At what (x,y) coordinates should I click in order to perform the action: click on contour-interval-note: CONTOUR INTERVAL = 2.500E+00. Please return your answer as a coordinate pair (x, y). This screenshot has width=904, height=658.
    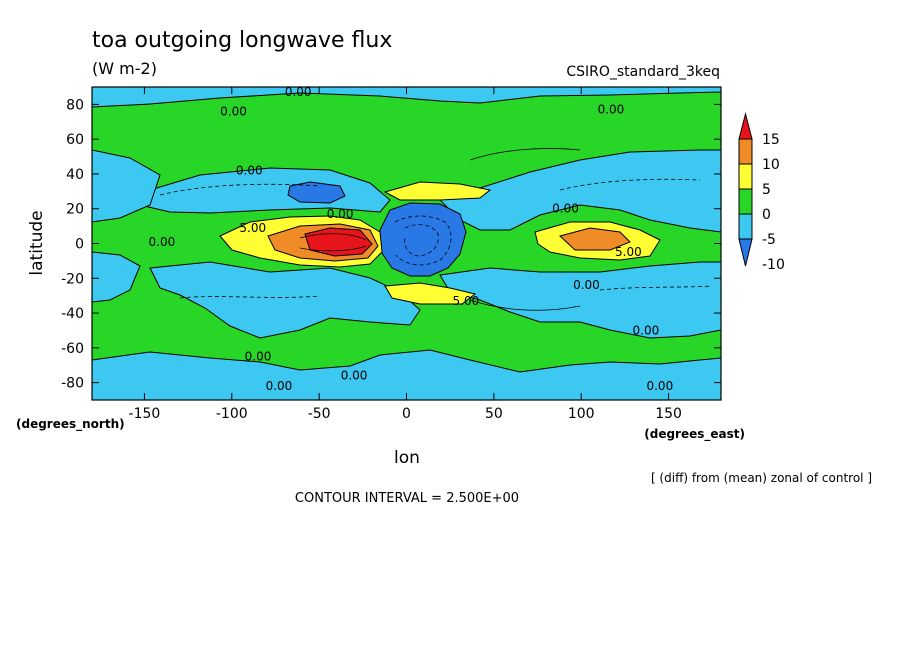
    Looking at the image, I should click on (407, 498).